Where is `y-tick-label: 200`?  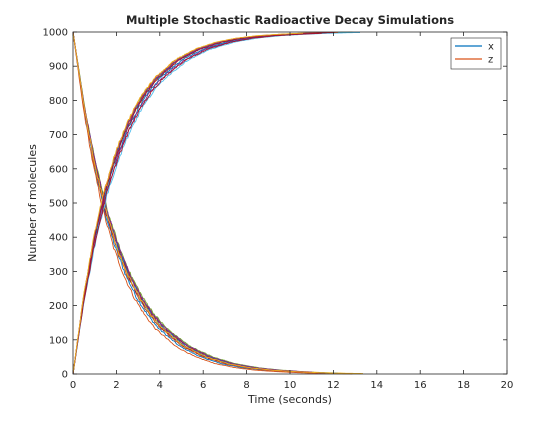
y-tick-label: 200 is located at coordinates (58, 306).